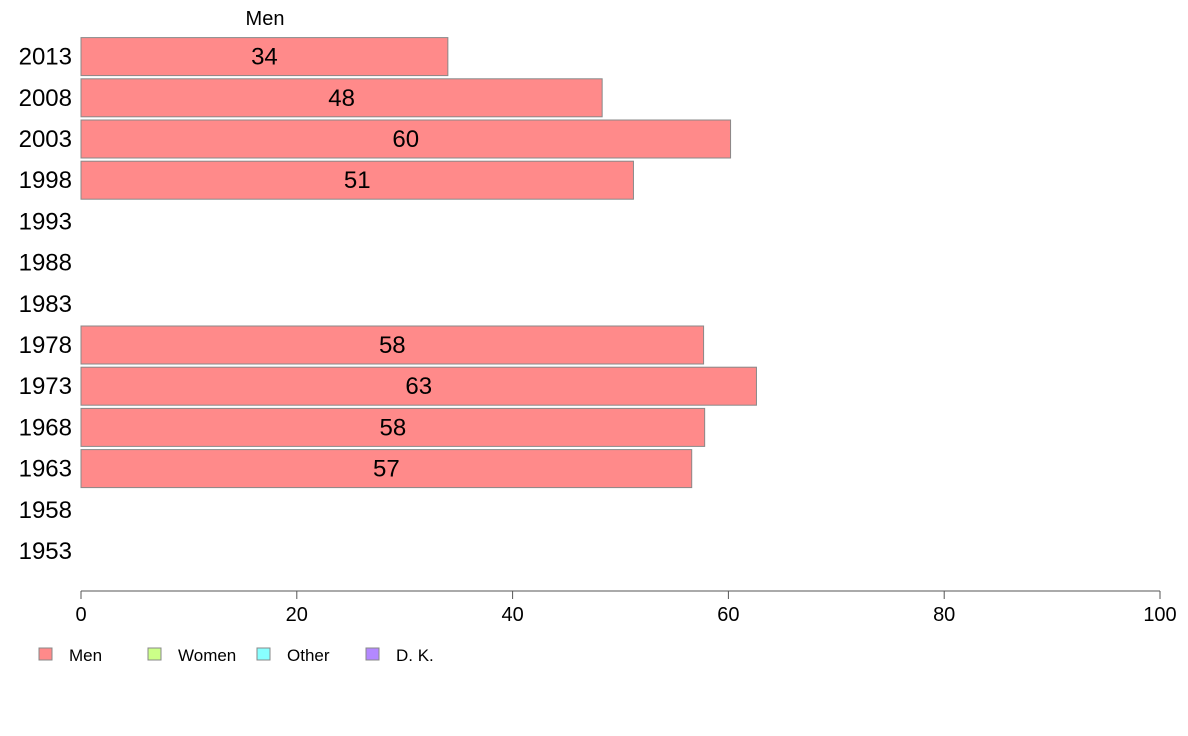 Image resolution: width=1188 pixels, height=736 pixels. I want to click on data-label: 34, so click(264, 57).